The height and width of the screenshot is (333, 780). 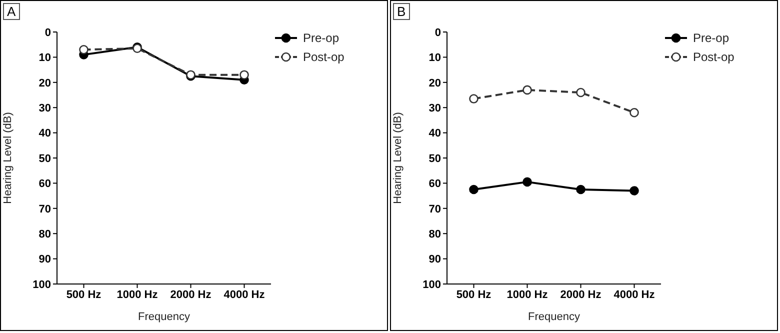 I want to click on chart-title: B, so click(x=401, y=11).